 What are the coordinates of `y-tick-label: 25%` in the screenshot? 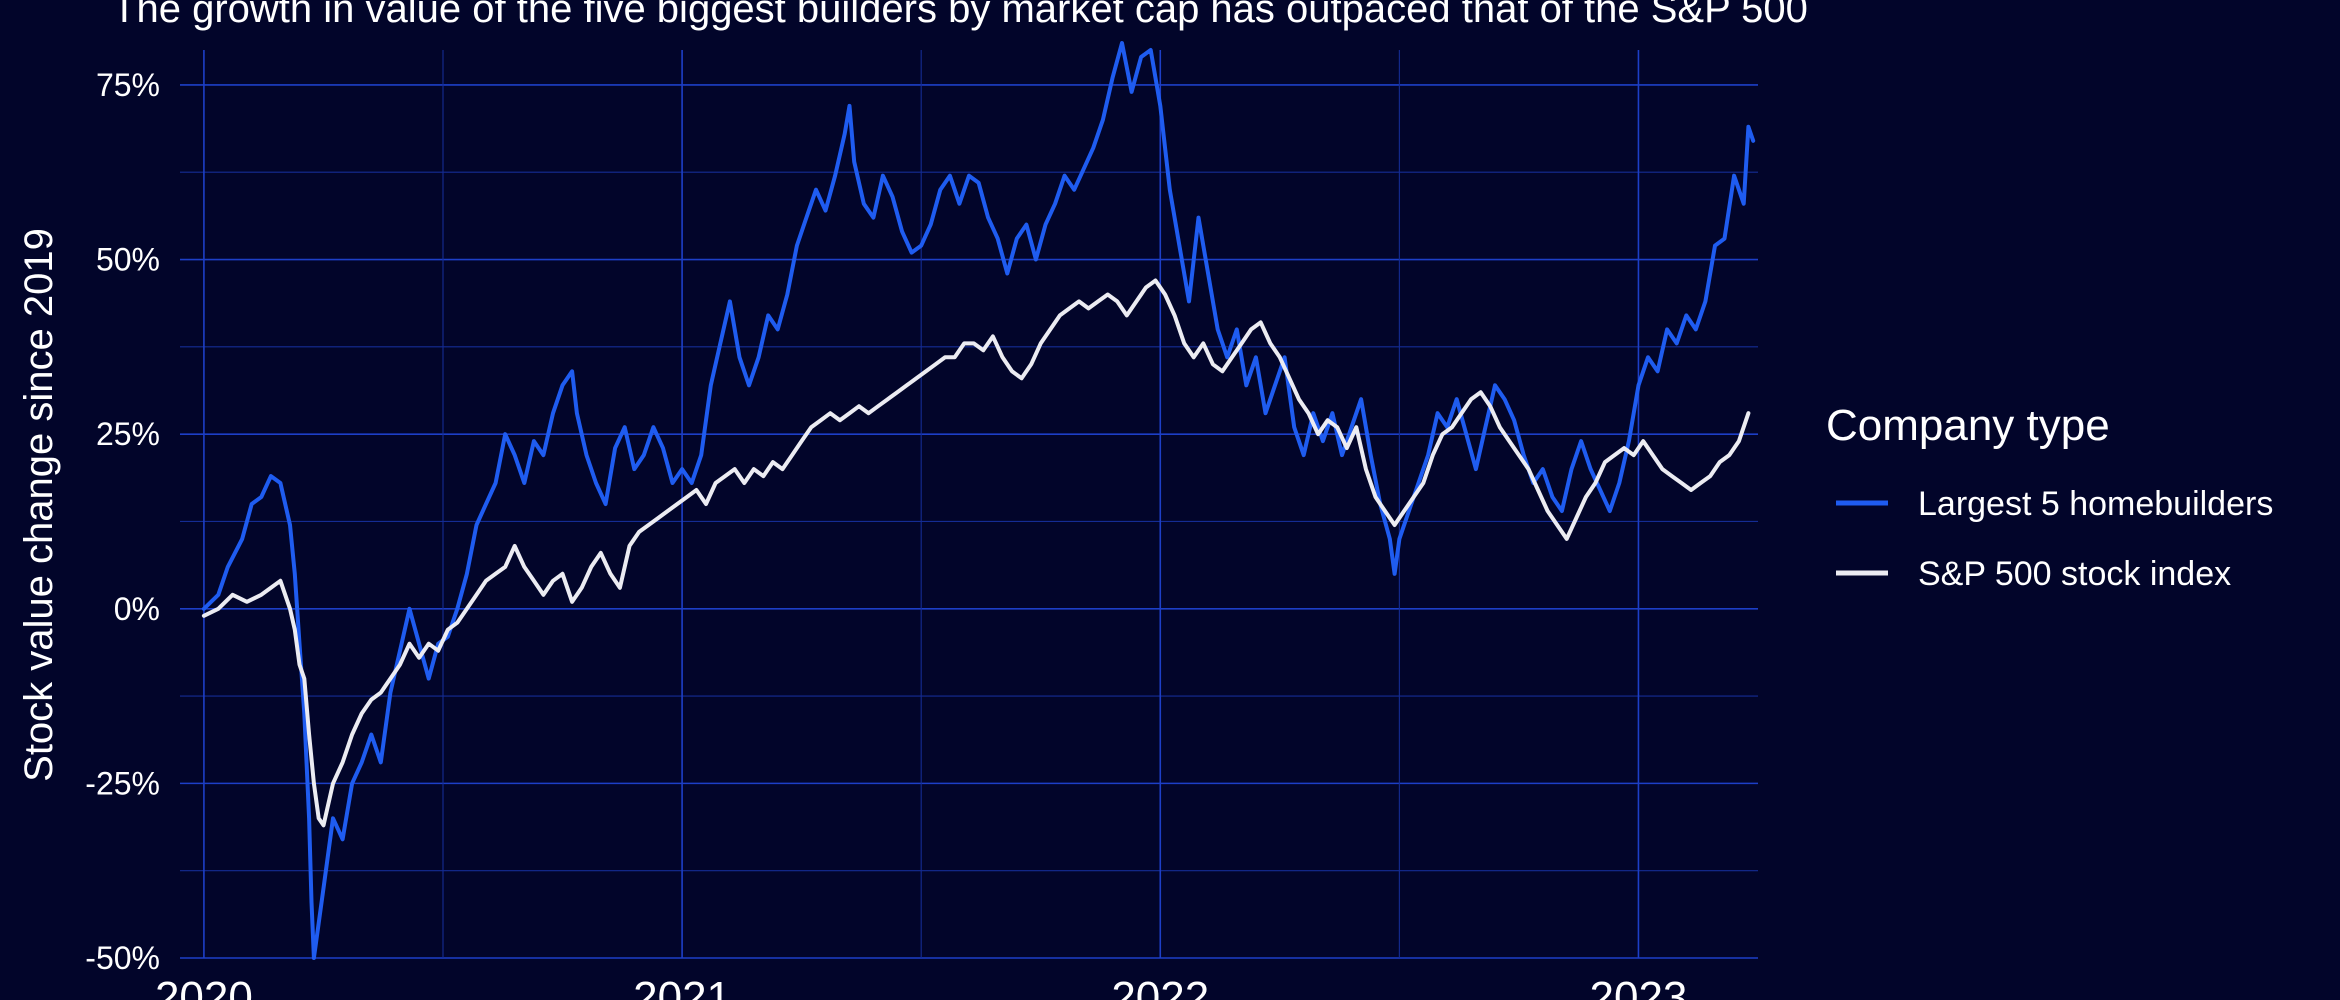 It's located at (128, 434).